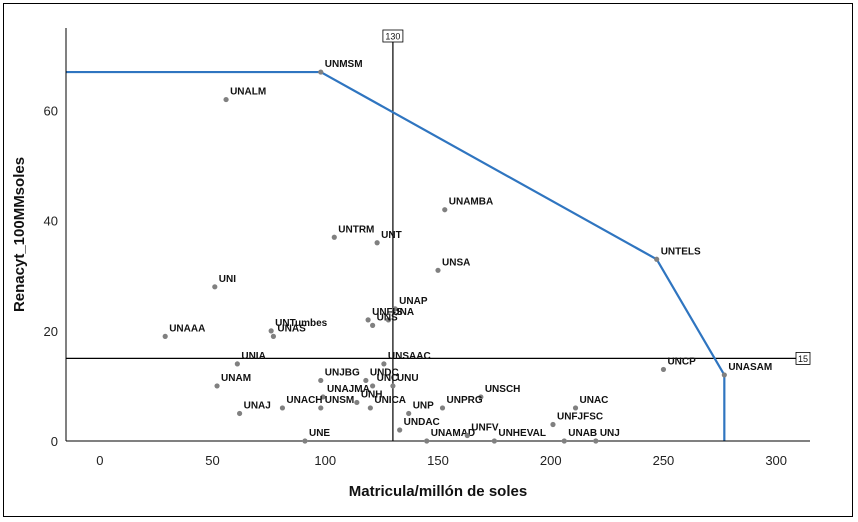 The image size is (858, 522). Describe the element at coordinates (403, 312) in the screenshot. I see `point-label: UNA` at that location.